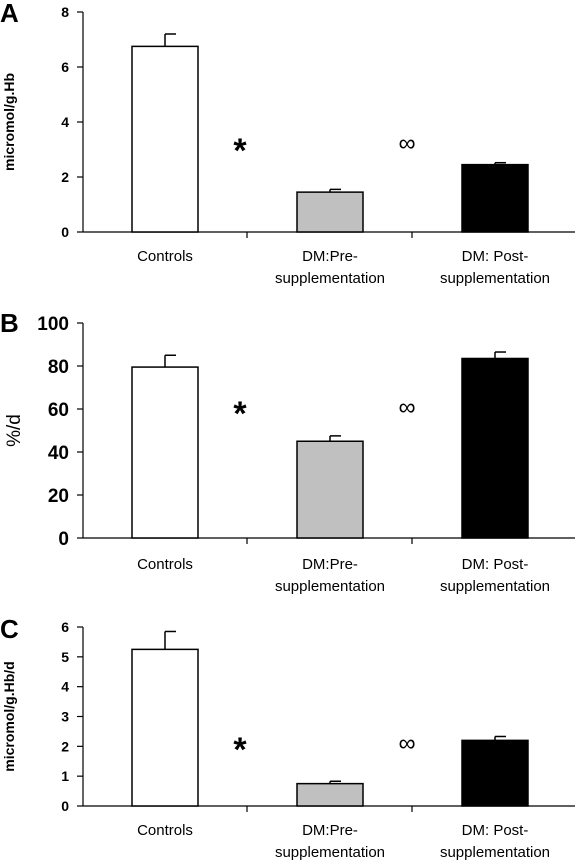  What do you see at coordinates (65, 717) in the screenshot?
I see `y-tick-label: 3` at bounding box center [65, 717].